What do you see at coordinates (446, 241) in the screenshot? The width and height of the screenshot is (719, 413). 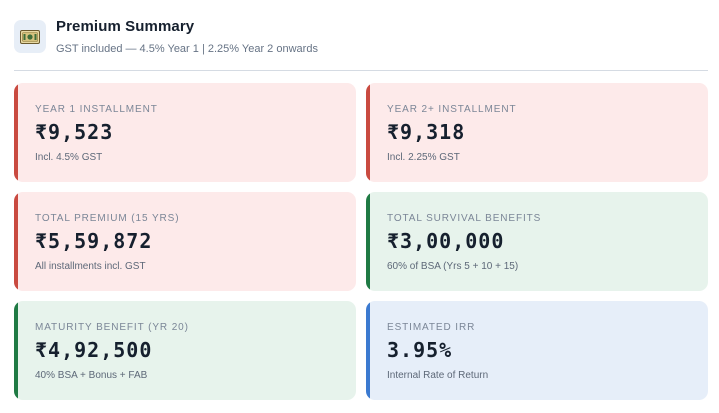 I see `card-value: ₹3,00,000` at bounding box center [446, 241].